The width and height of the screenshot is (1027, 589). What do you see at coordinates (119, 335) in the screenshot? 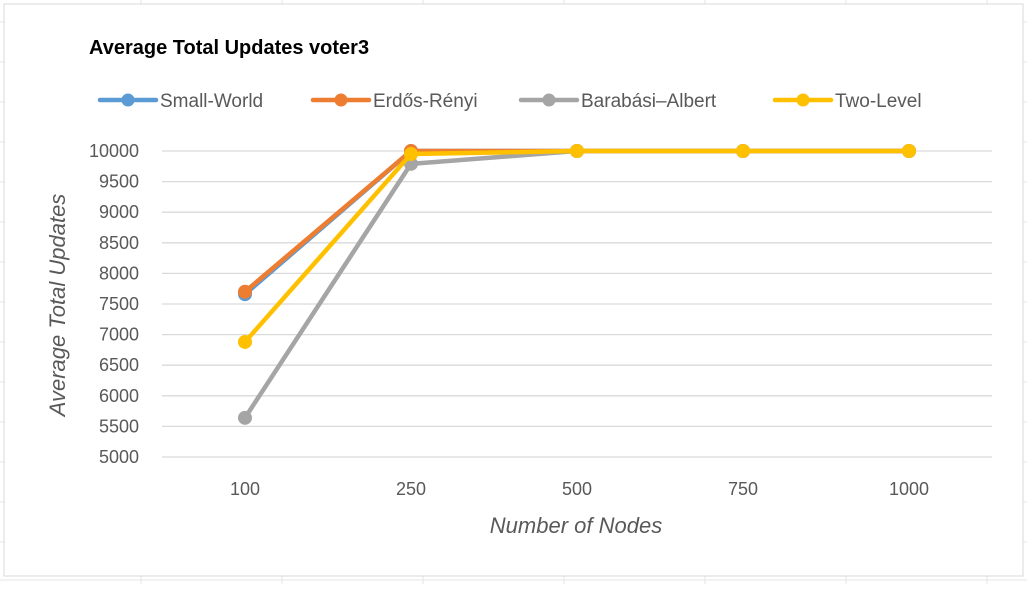
I see `y-tick-label: 7000` at bounding box center [119, 335].